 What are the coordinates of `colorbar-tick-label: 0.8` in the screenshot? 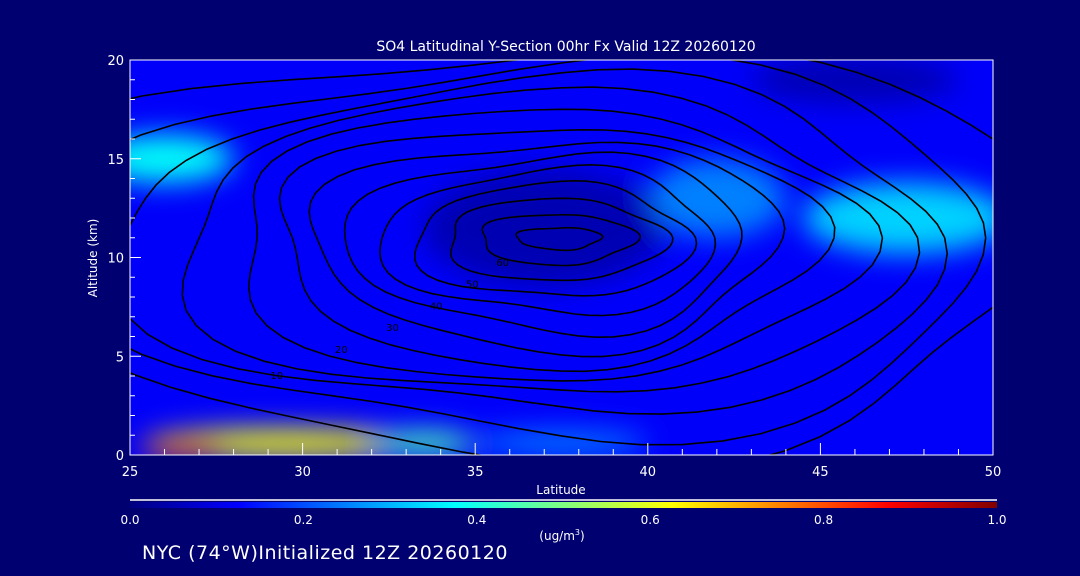 It's located at (823, 520).